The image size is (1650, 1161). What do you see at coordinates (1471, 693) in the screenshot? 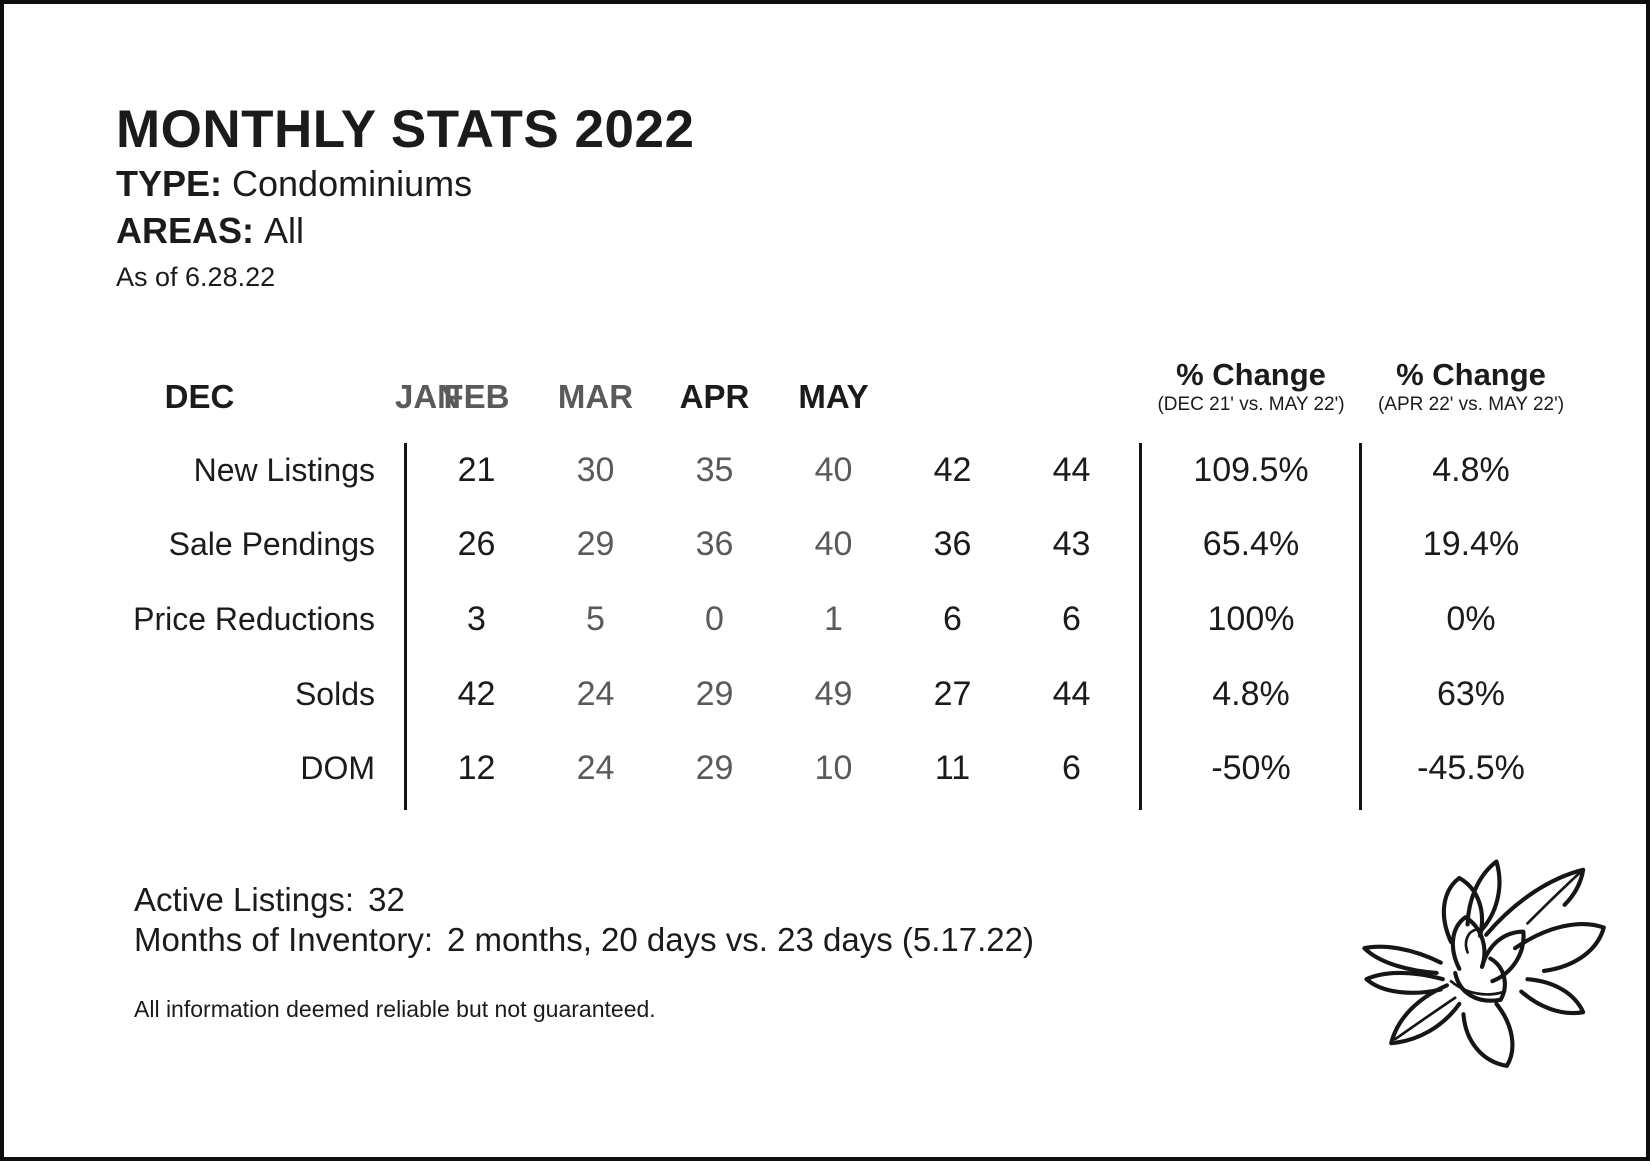
I see `pct-value: 63%` at bounding box center [1471, 693].